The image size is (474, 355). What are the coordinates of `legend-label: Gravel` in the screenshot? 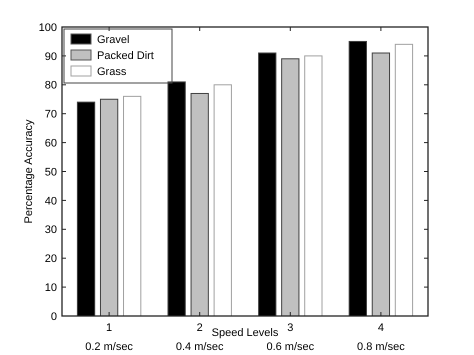 It's located at (113, 40).